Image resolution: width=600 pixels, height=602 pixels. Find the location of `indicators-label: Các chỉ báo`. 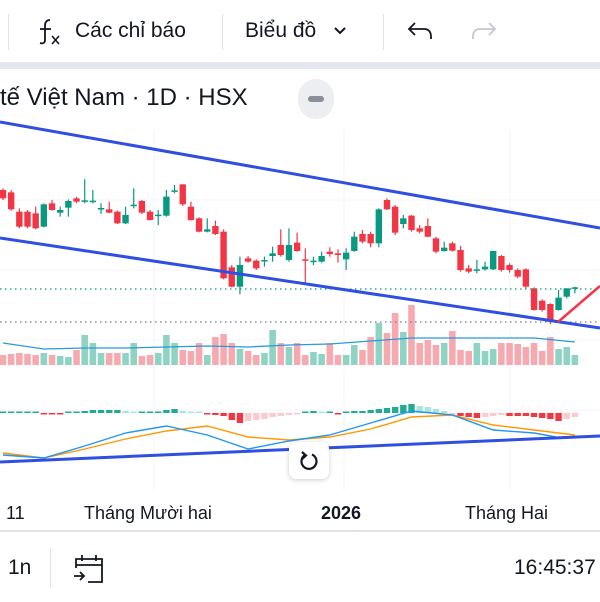

indicators-label: Các chỉ báo is located at coordinates (130, 30).